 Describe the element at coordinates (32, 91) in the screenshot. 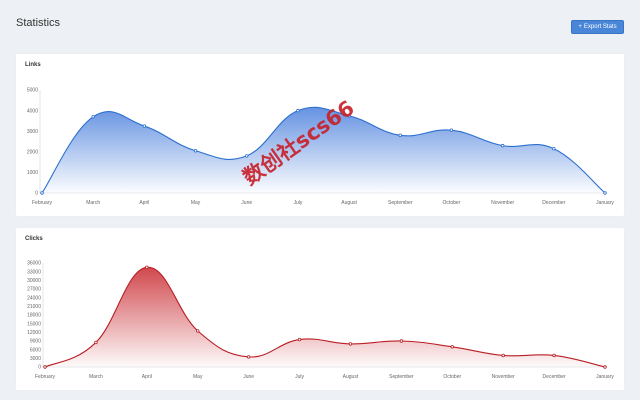

I see `links-y-tick-label: 5000` at that location.